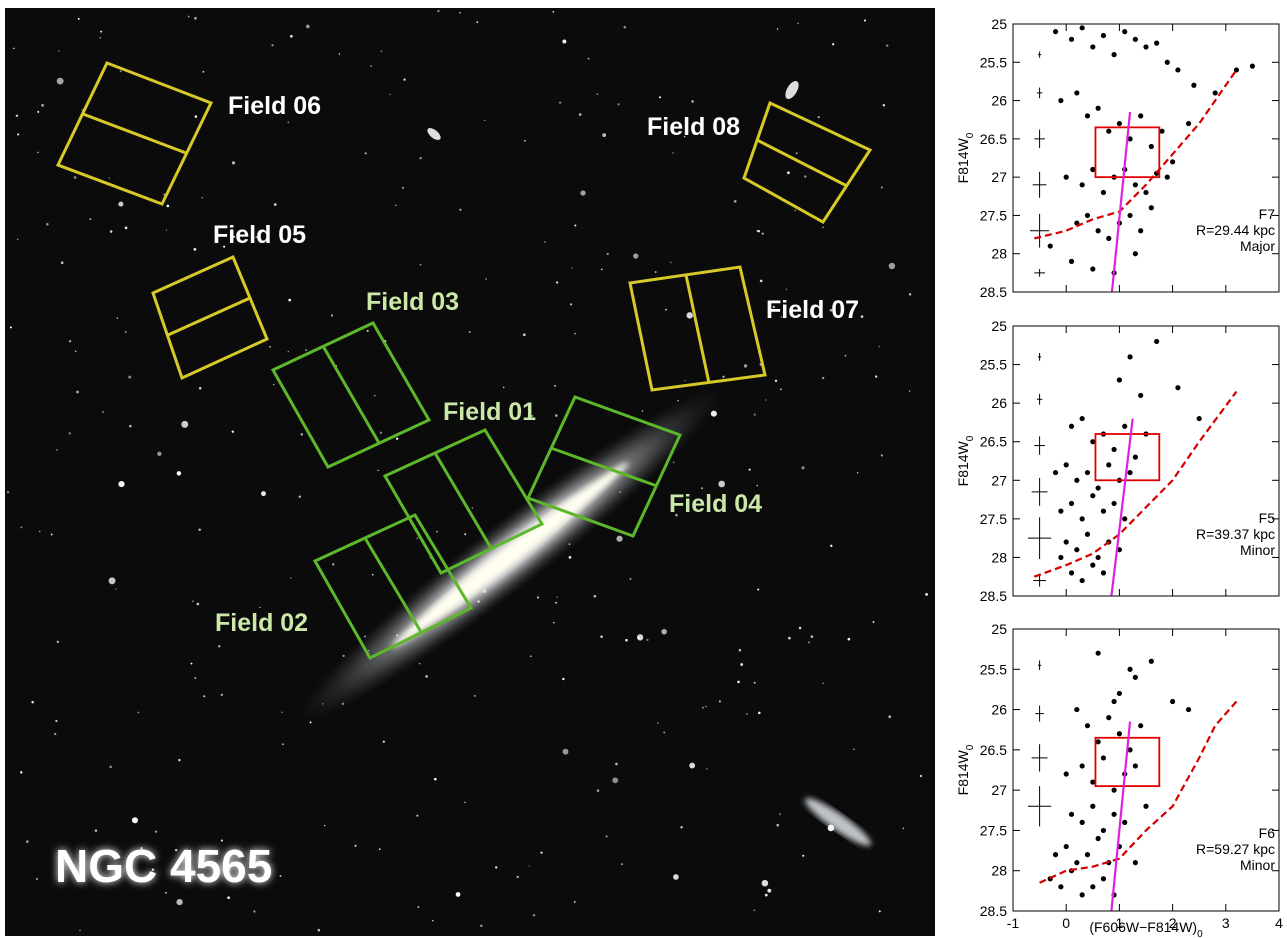  I want to click on y-tick-label: 27, so click(999, 790).